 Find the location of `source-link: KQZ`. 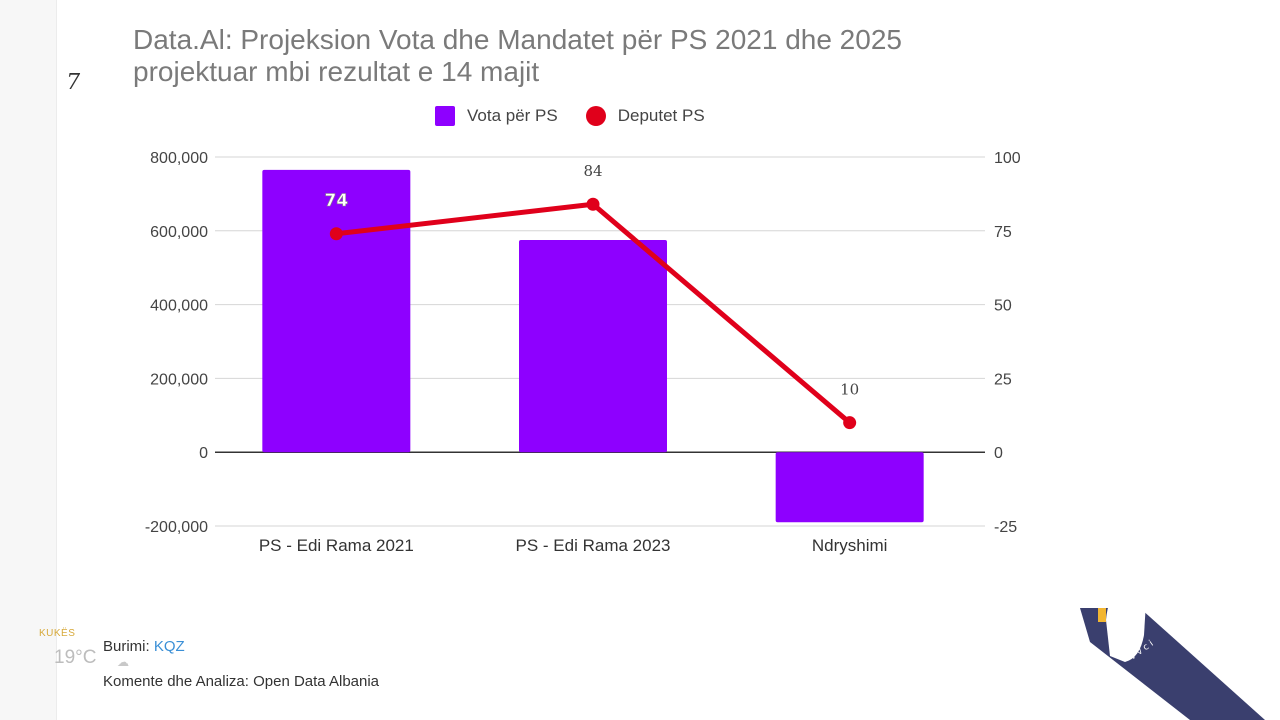

source-link: KQZ is located at coordinates (169, 646).